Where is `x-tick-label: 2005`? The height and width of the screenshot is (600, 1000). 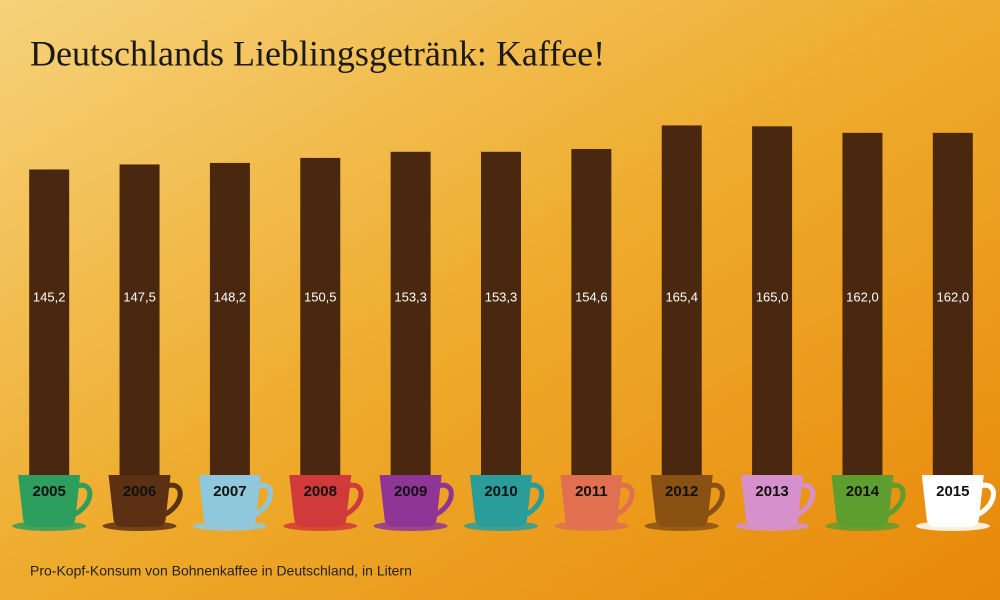
x-tick-label: 2005 is located at coordinates (48, 491).